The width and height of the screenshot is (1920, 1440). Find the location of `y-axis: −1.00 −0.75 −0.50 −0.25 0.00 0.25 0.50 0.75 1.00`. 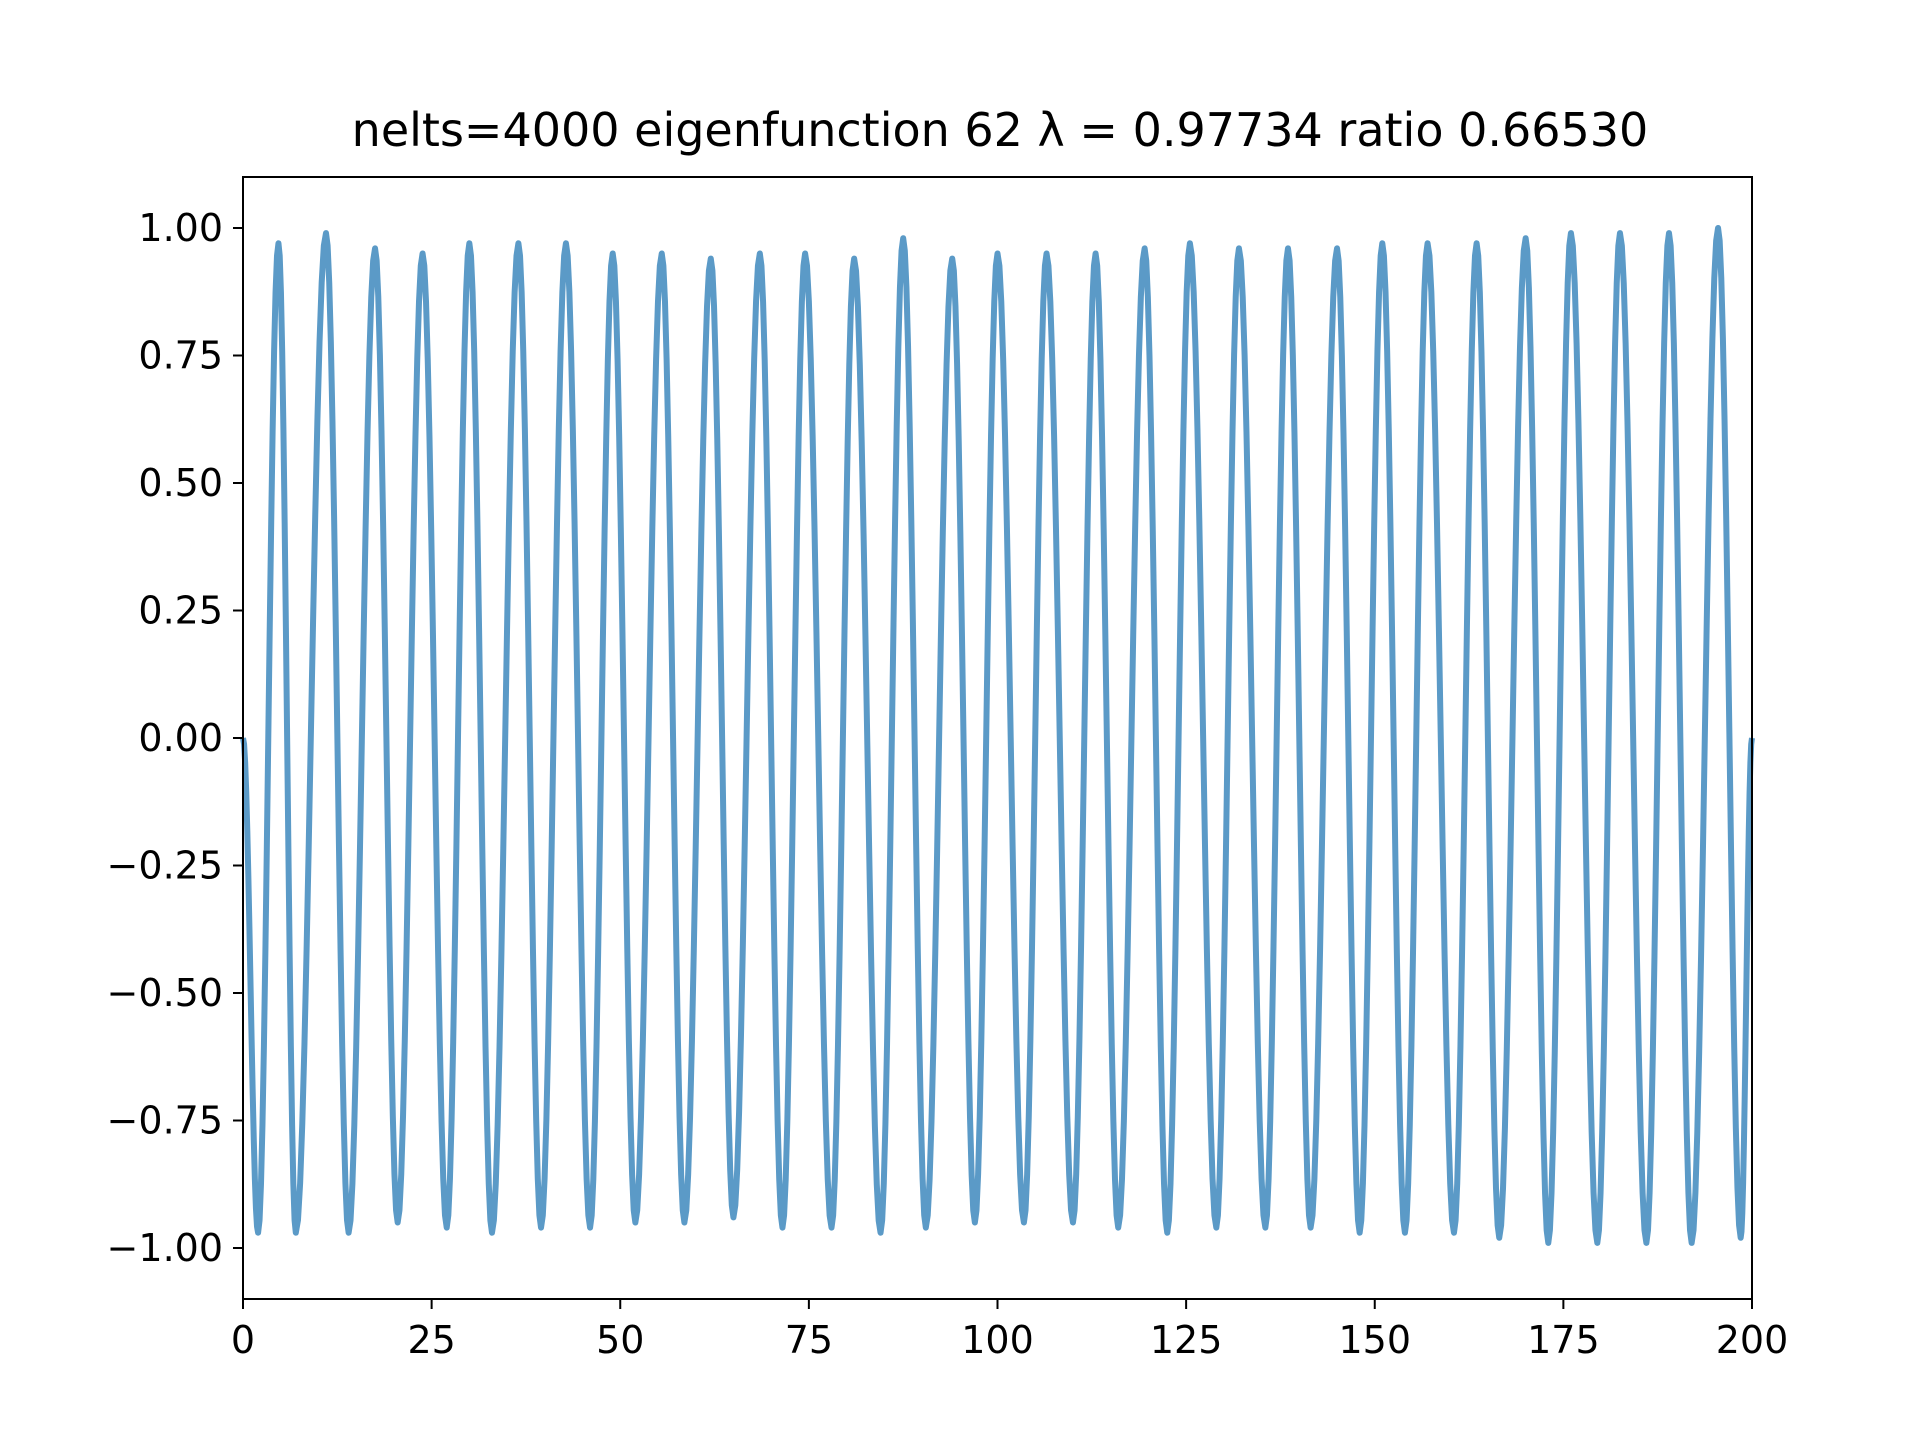

y-axis: −1.00 −0.75 −0.50 −0.25 0.00 0.25 0.50 0.75 1.00 is located at coordinates (175, 738).